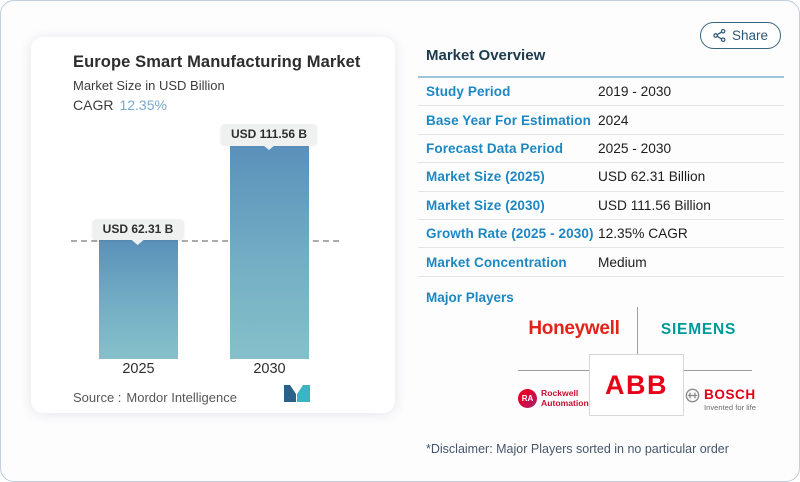 The height and width of the screenshot is (482, 800). What do you see at coordinates (470, 297) in the screenshot?
I see `major-players-label: Major Players` at bounding box center [470, 297].